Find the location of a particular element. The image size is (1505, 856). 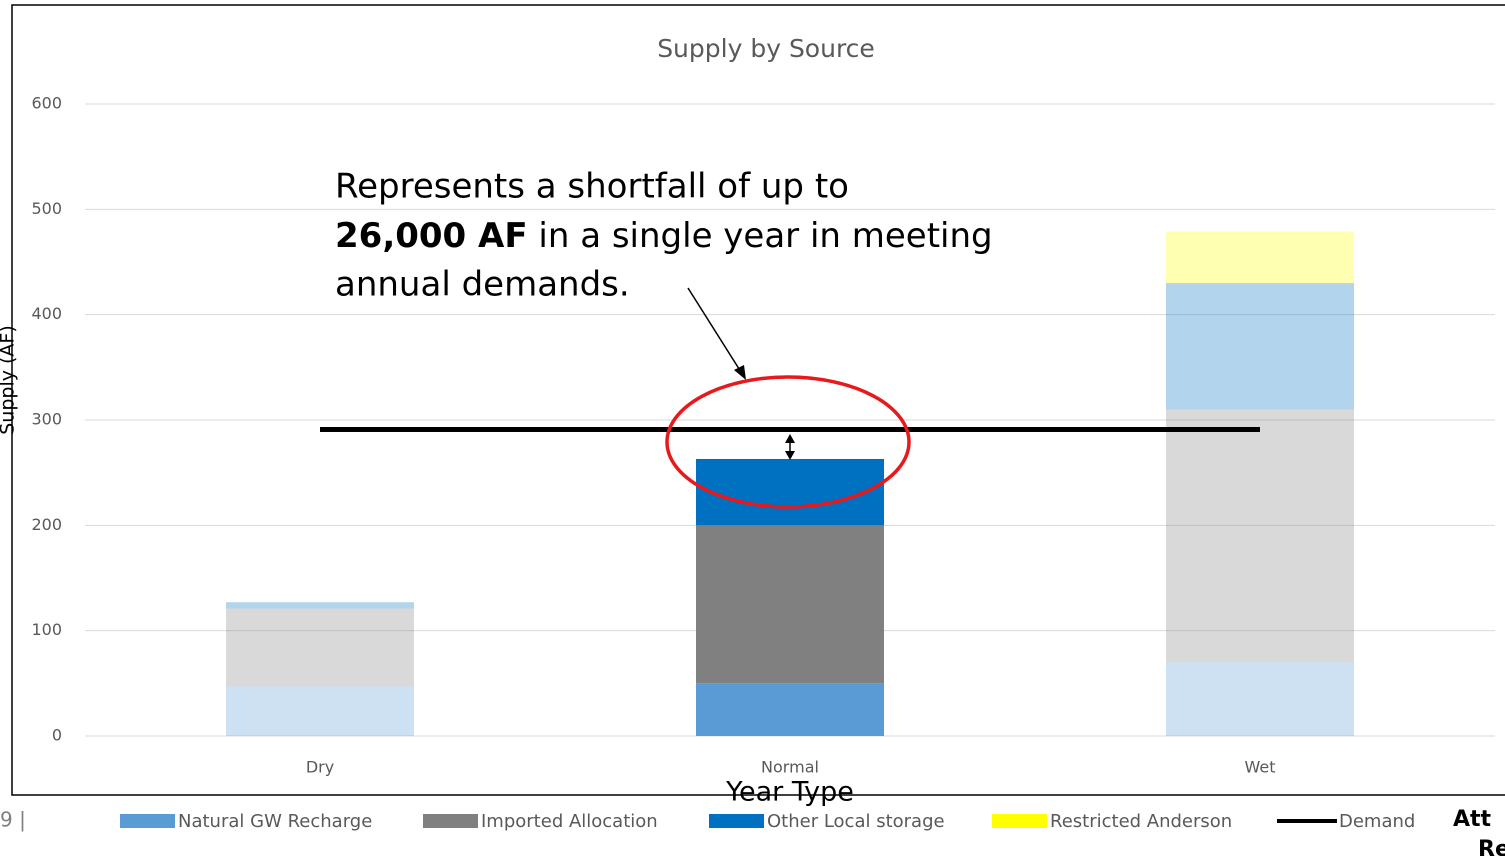

y-tick-label: 100 is located at coordinates (46, 629).